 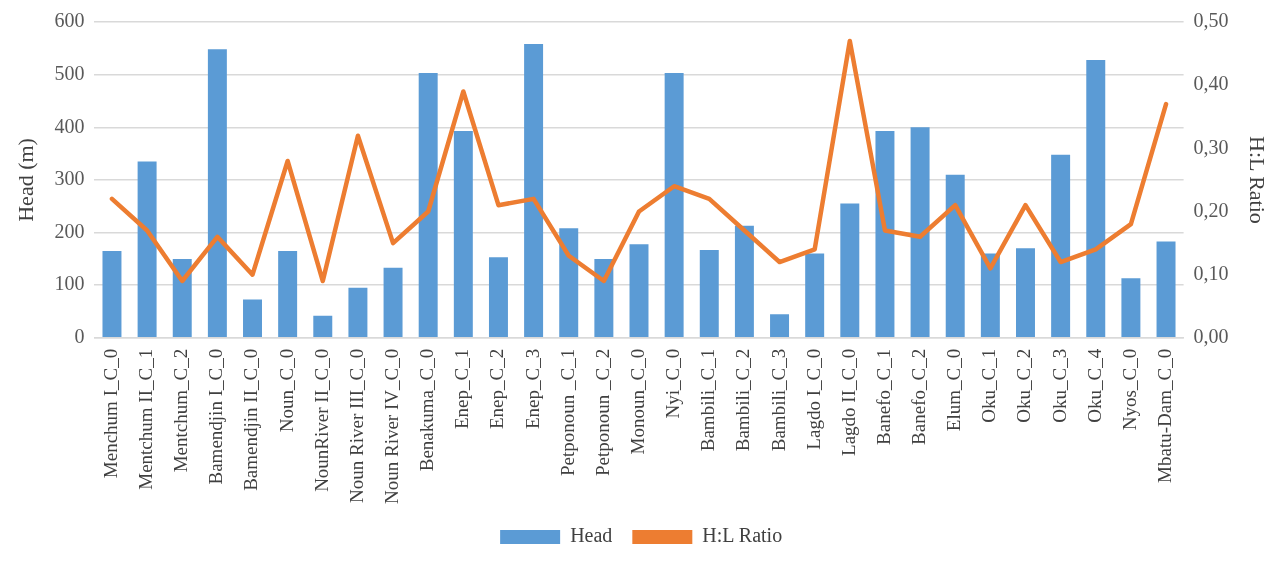 I want to click on x-tick-label: Petponoun _C_1, so click(x=567, y=412).